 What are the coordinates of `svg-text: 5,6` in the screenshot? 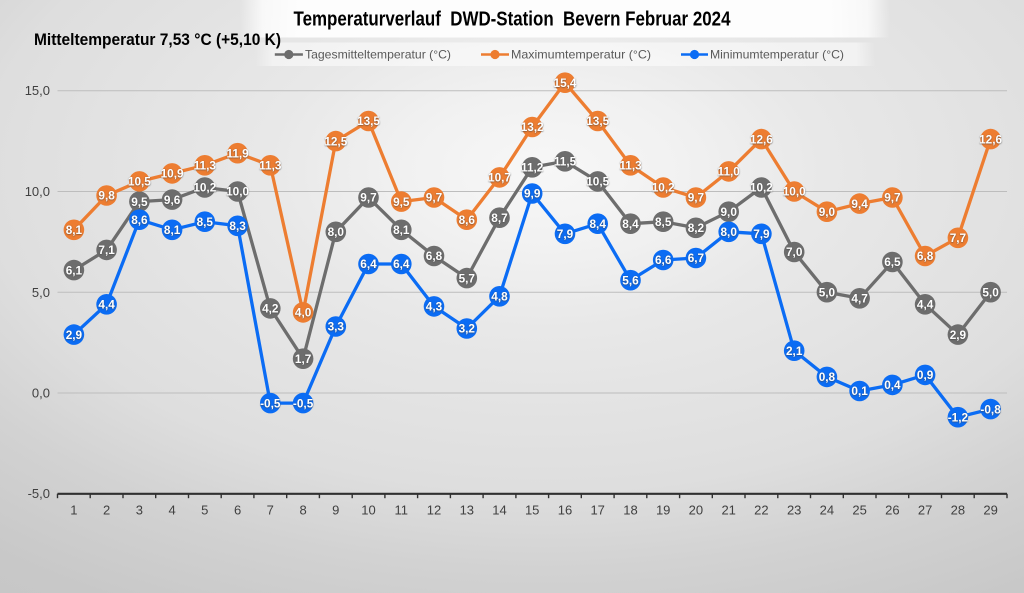 It's located at (630, 280).